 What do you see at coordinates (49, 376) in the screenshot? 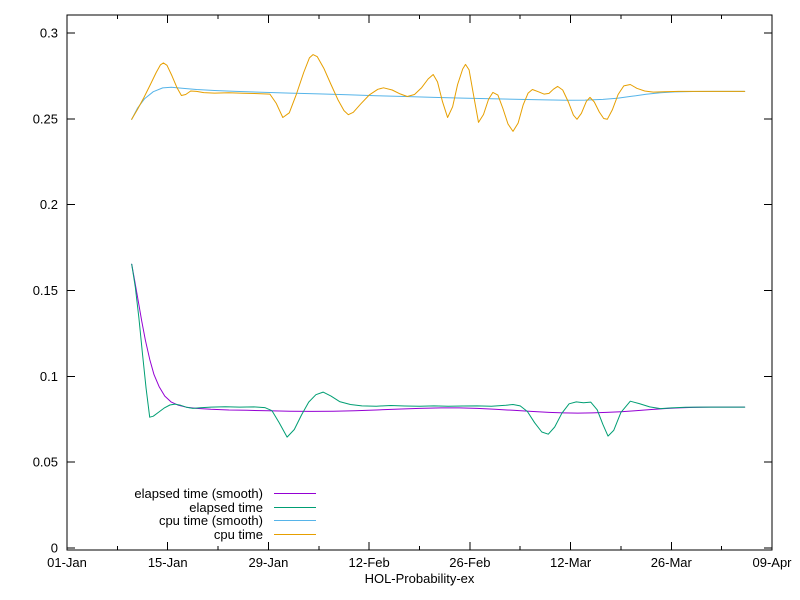
I see `y-tick-label: 0.1` at bounding box center [49, 376].